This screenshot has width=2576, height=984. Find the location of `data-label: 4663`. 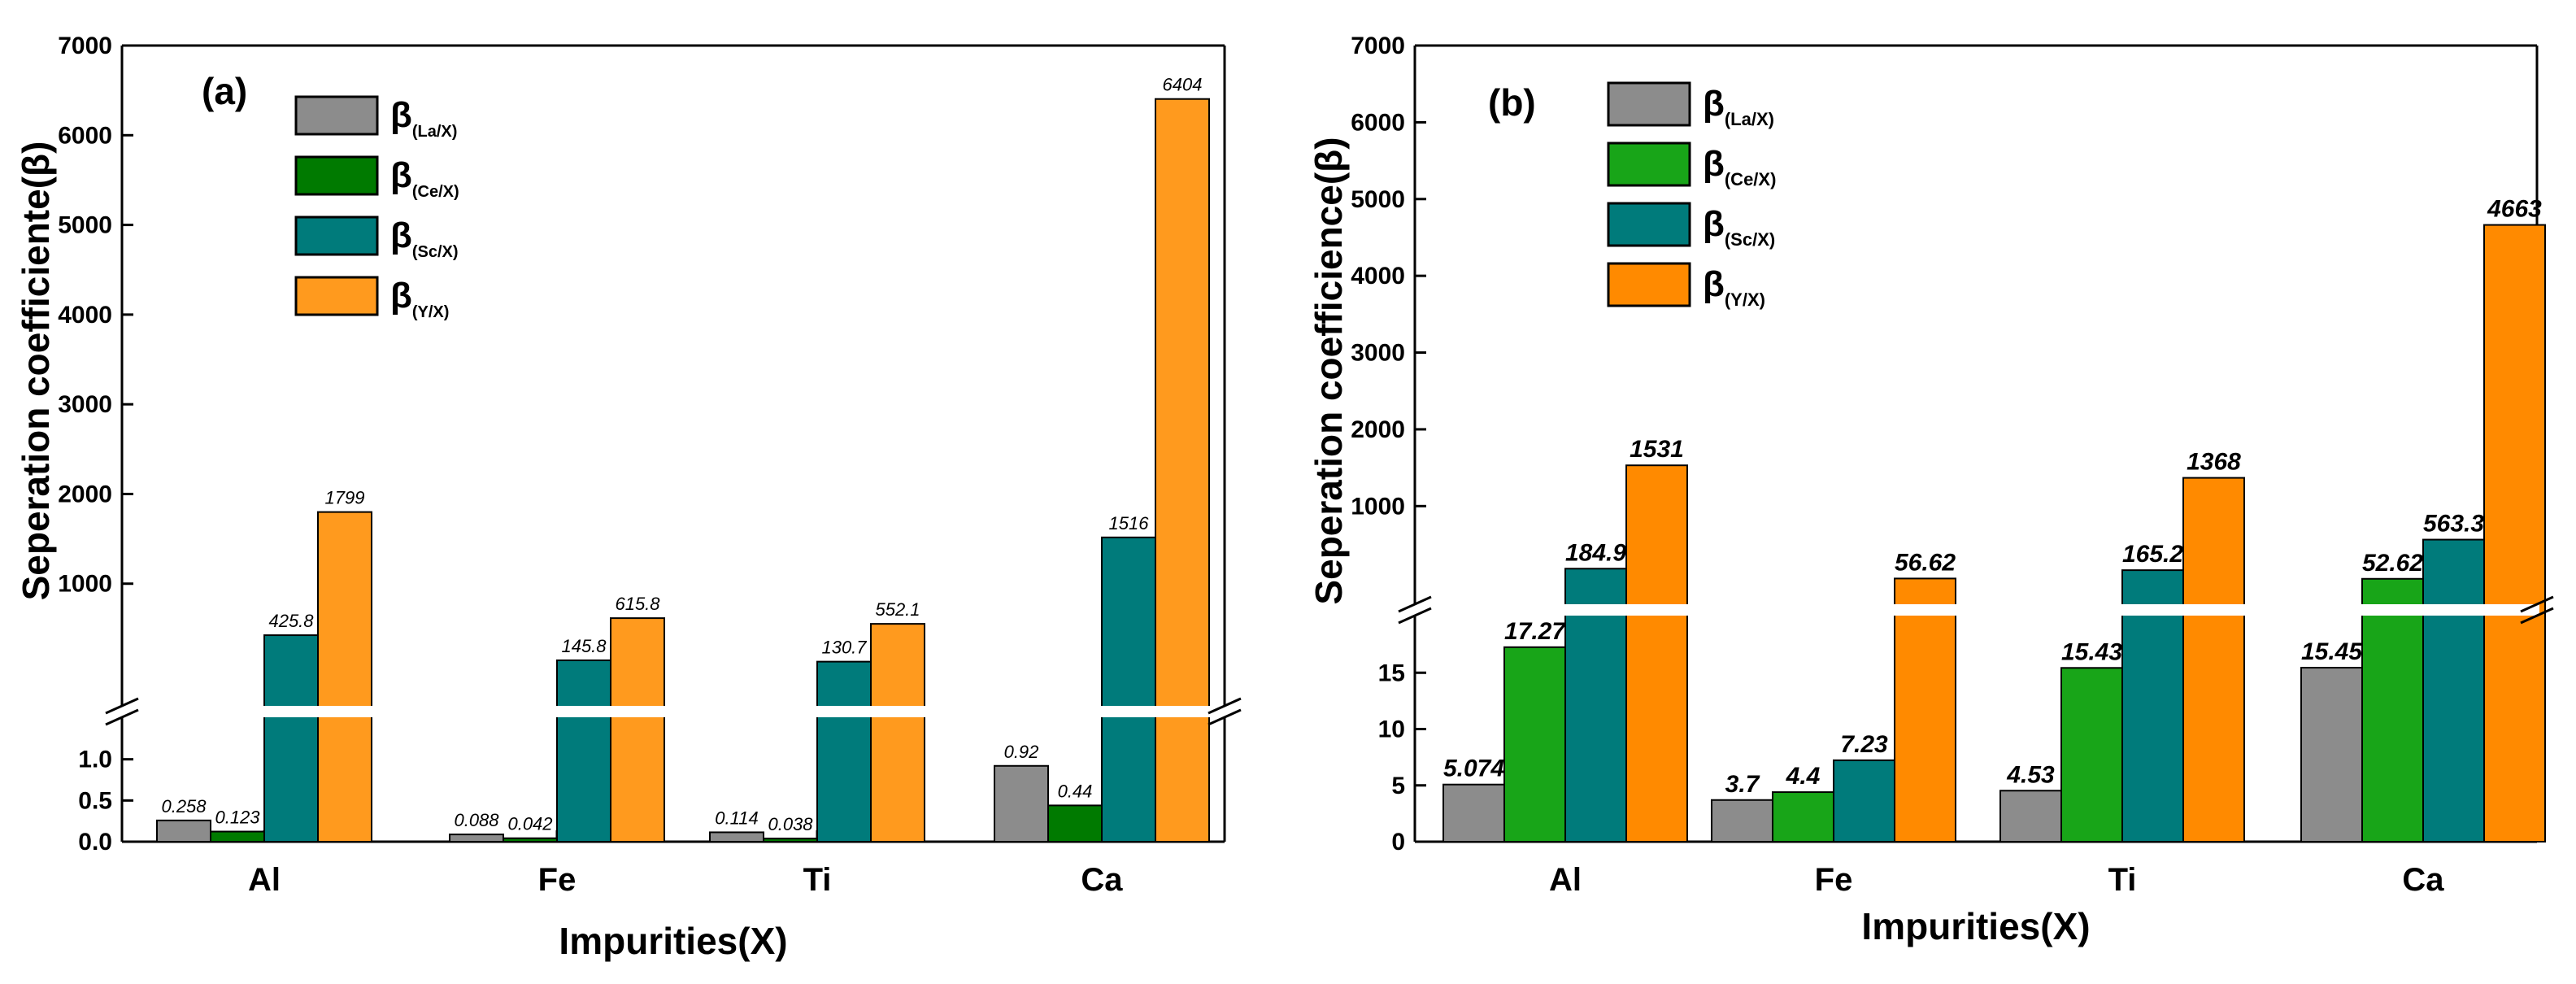

data-label: 4663 is located at coordinates (2514, 209).